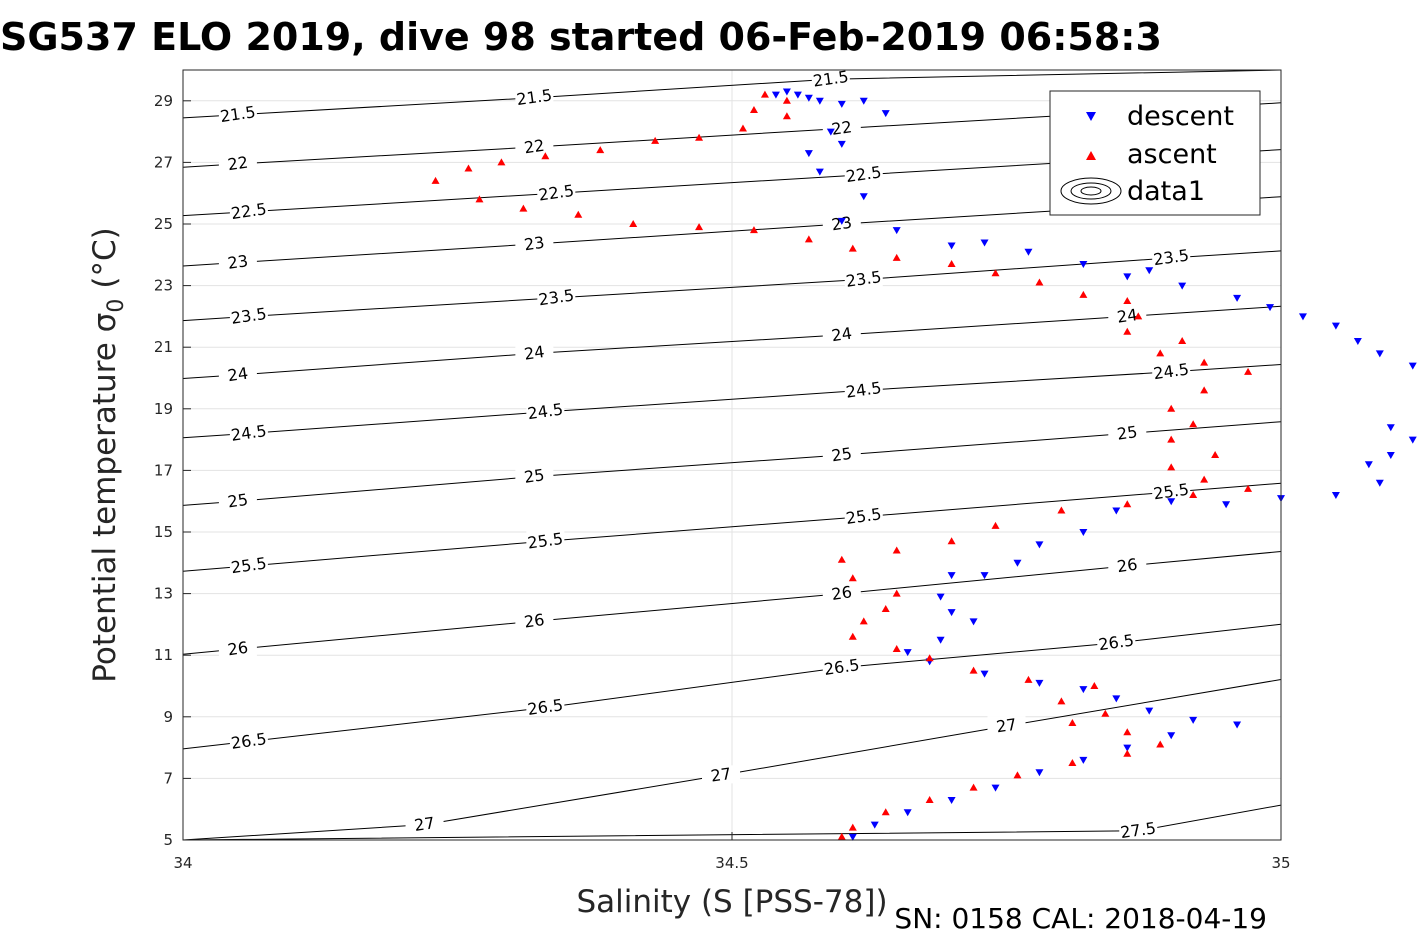 This screenshot has width=1417, height=945. What do you see at coordinates (864, 390) in the screenshot?
I see `contour-label: 24.5` at bounding box center [864, 390].